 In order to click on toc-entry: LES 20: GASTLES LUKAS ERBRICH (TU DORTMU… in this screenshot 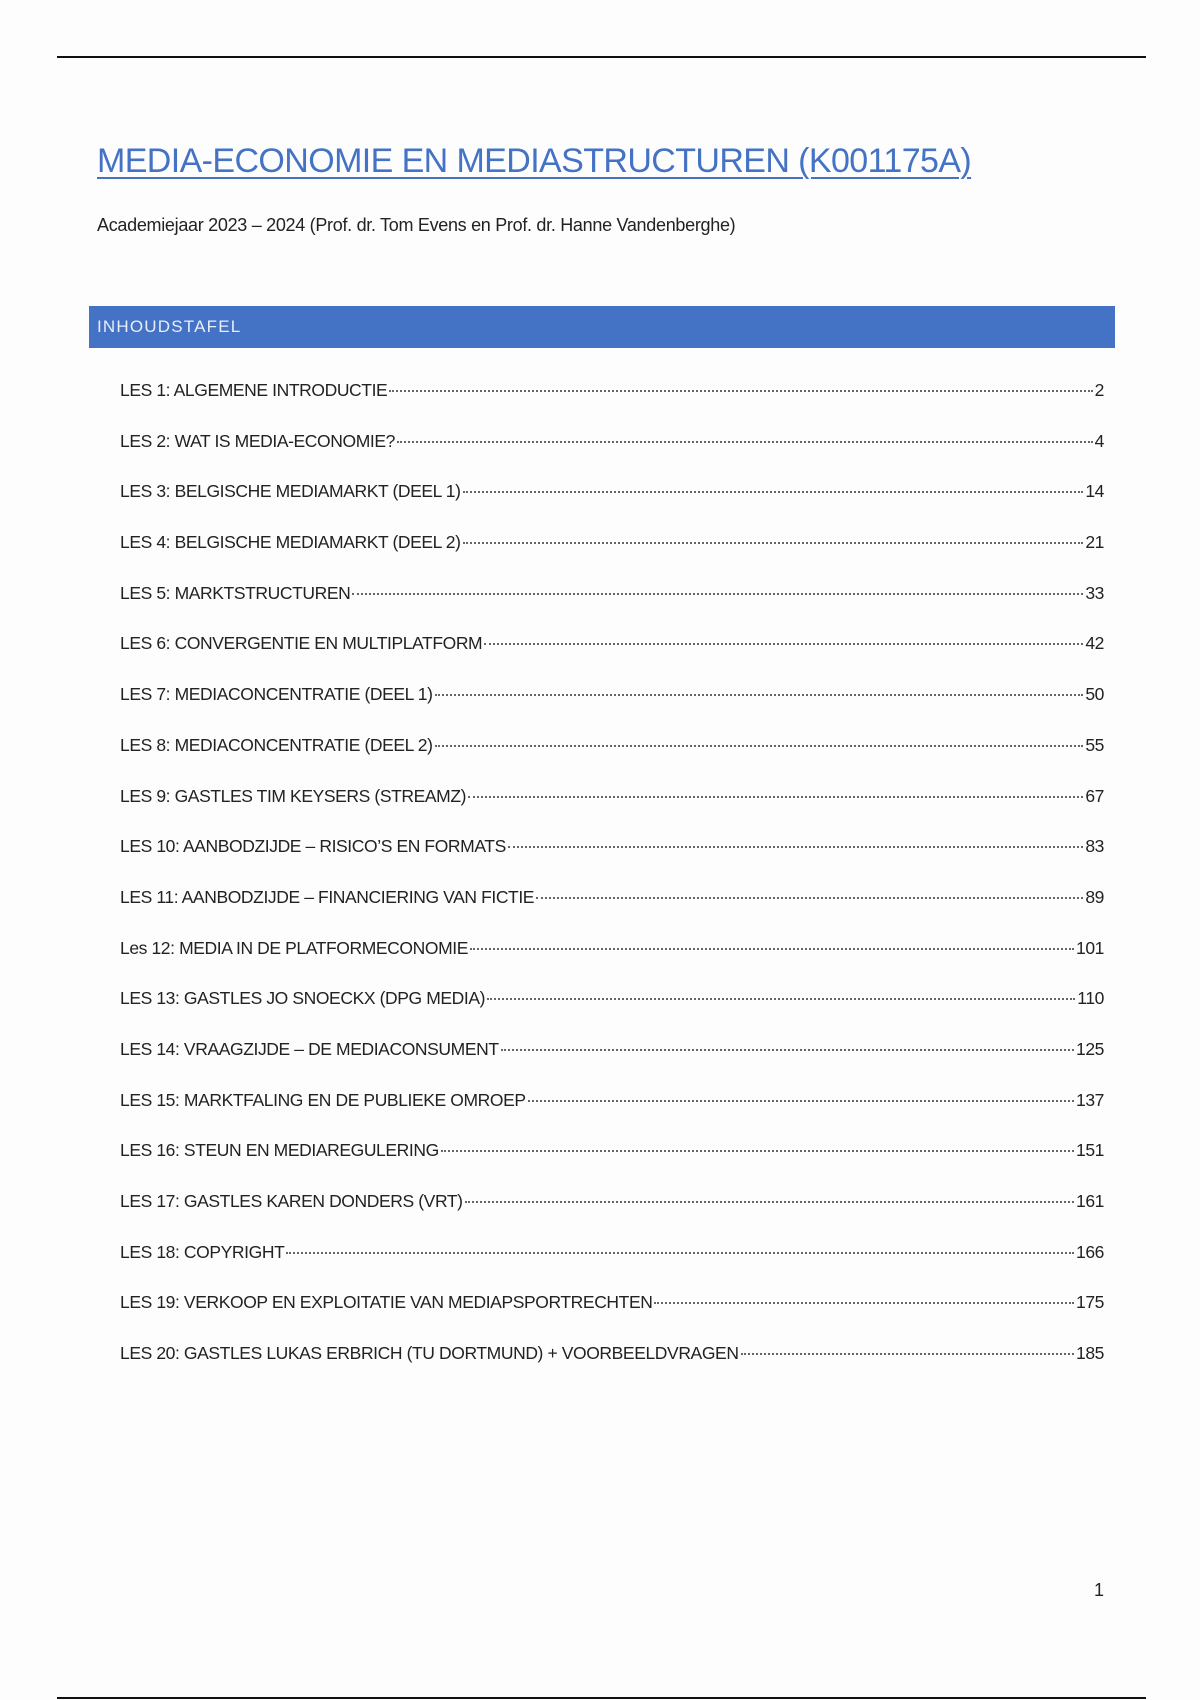, I will do `click(612, 1368)`.